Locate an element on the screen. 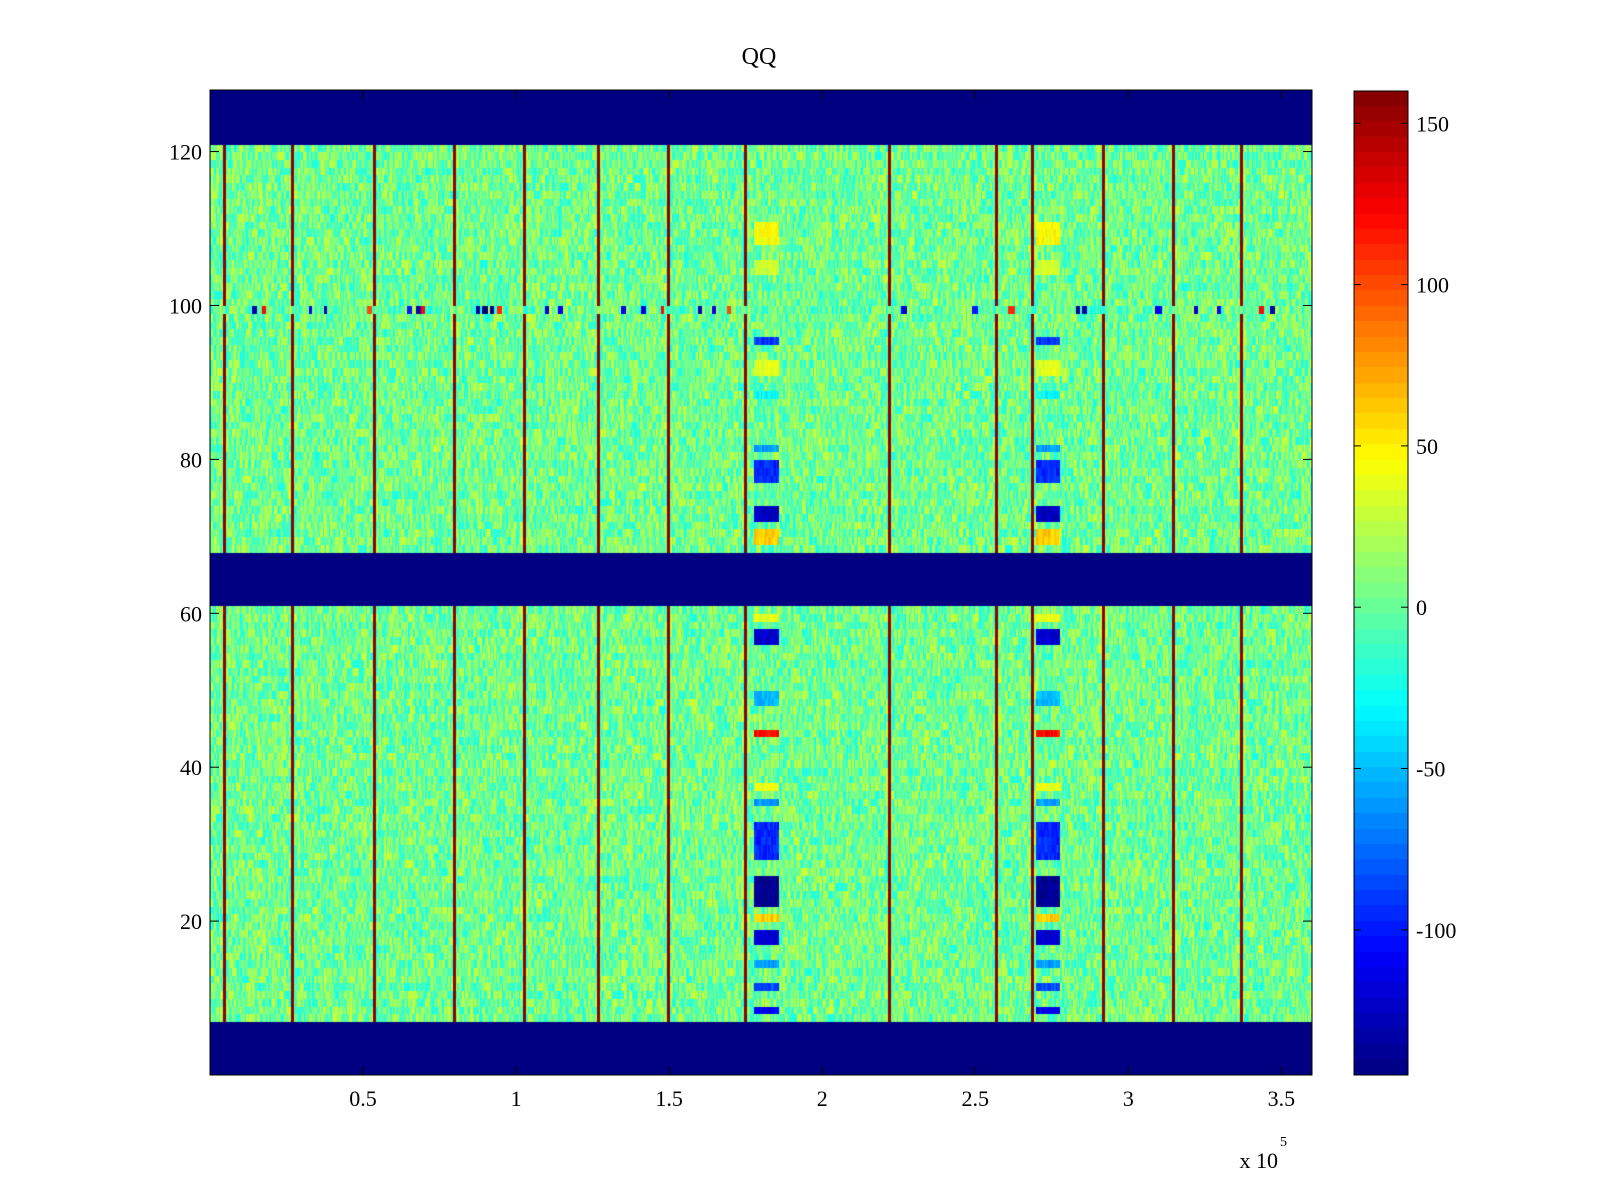  colorbar-container is located at coordinates (1381, 583).